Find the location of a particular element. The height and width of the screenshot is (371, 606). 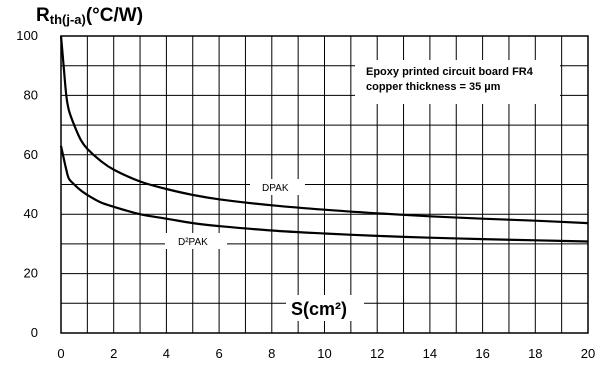

x-tick-label: 0 is located at coordinates (60, 353).